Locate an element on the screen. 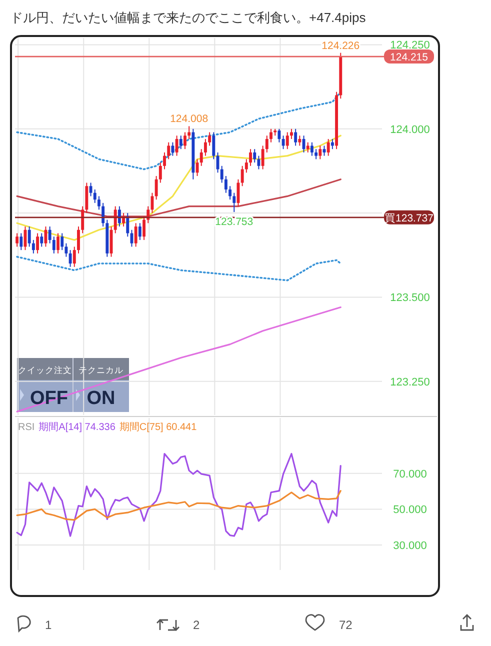  y-tick-label: 124.250 is located at coordinates (410, 46).